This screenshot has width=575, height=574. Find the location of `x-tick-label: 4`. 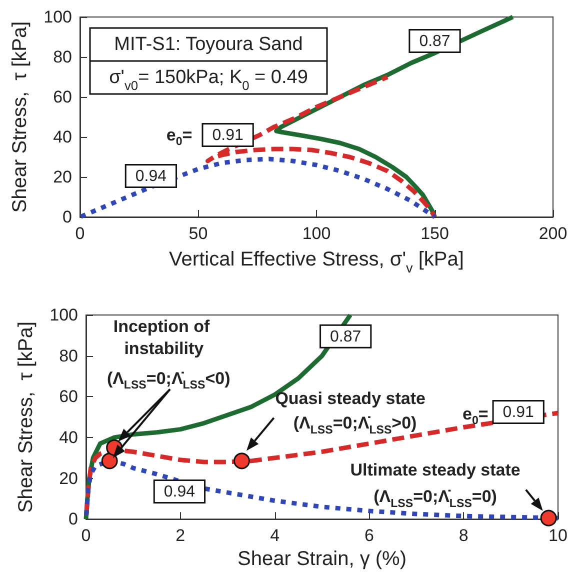

x-tick-label: 4 is located at coordinates (275, 536).